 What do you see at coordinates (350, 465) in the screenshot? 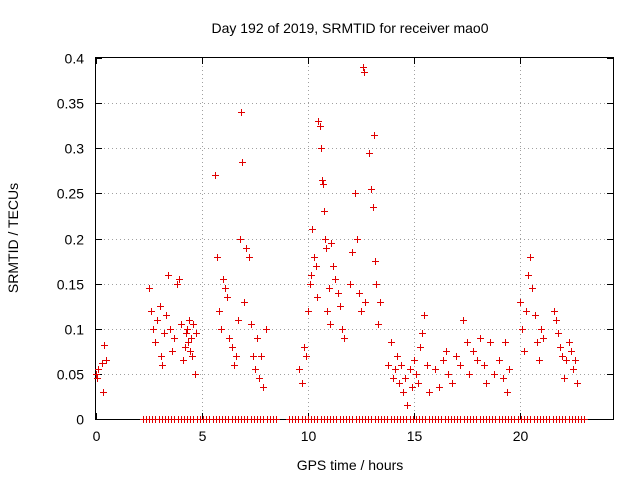
I see `x-axis-label: GPS time / hours` at bounding box center [350, 465].